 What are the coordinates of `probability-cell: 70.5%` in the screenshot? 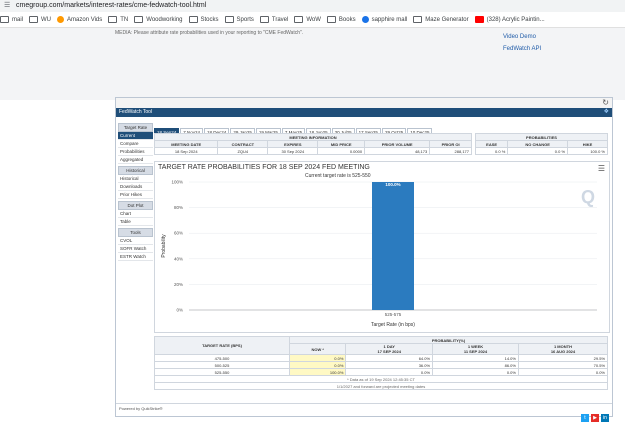 It's located at (563, 365).